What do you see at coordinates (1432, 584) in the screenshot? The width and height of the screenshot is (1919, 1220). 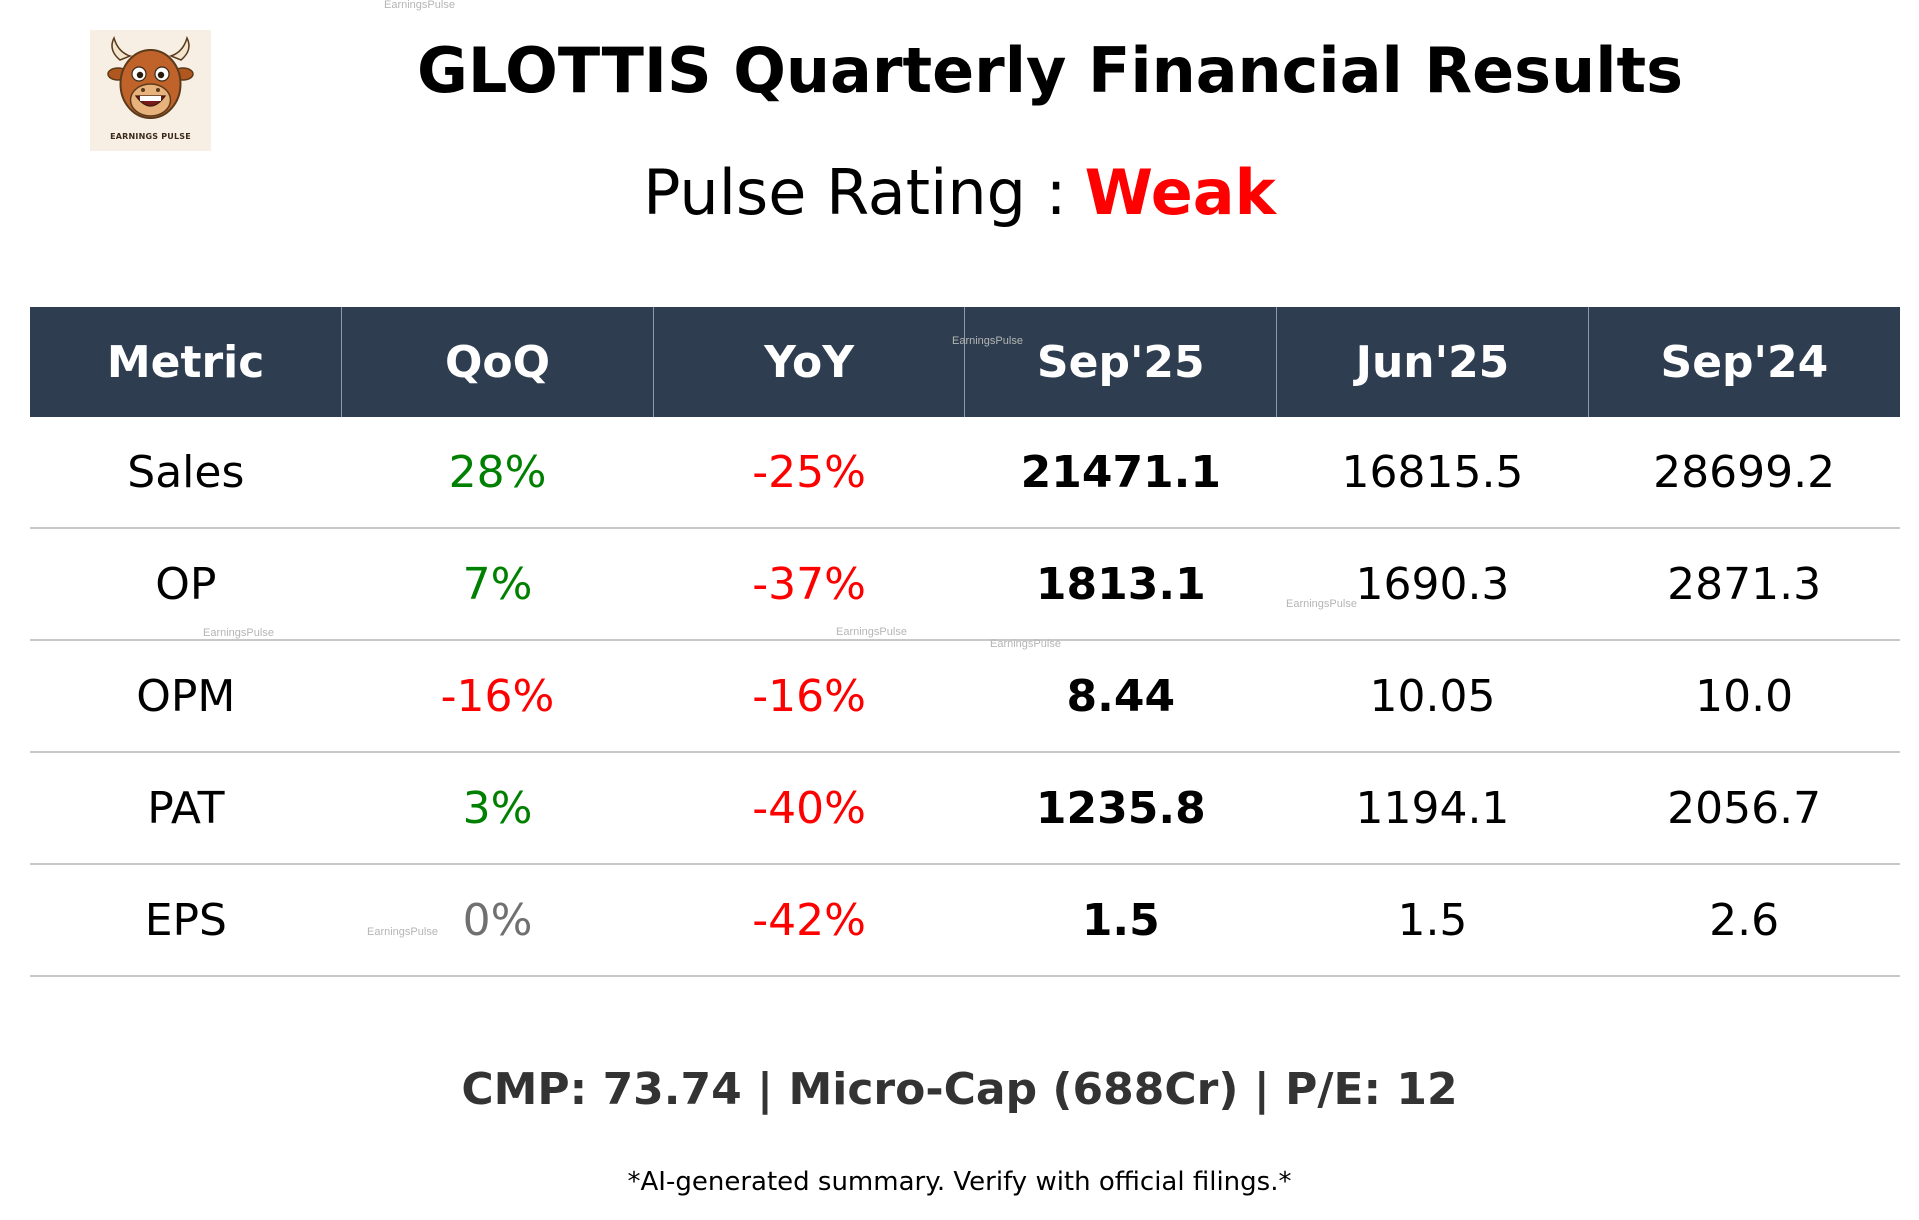 I see `cell-jun25: 1690.3` at bounding box center [1432, 584].